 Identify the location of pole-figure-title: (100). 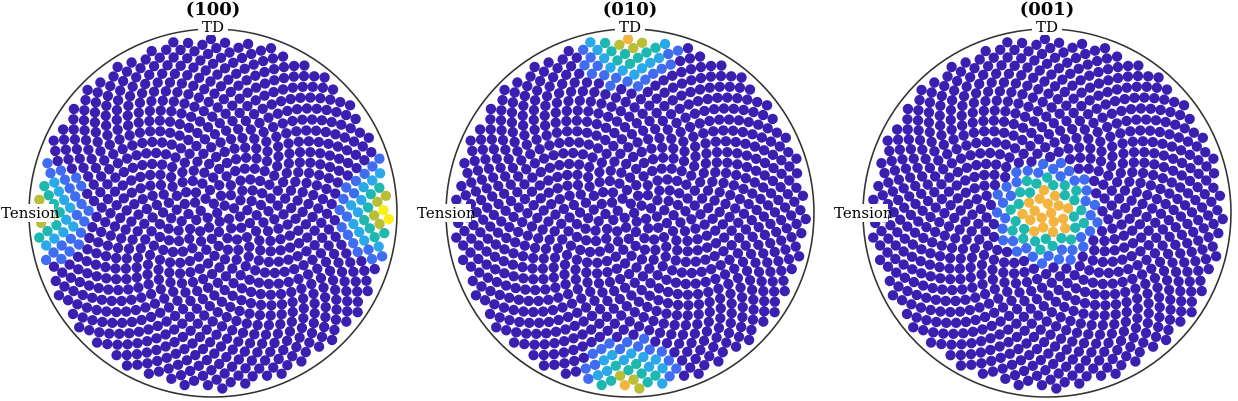
(213, 10).